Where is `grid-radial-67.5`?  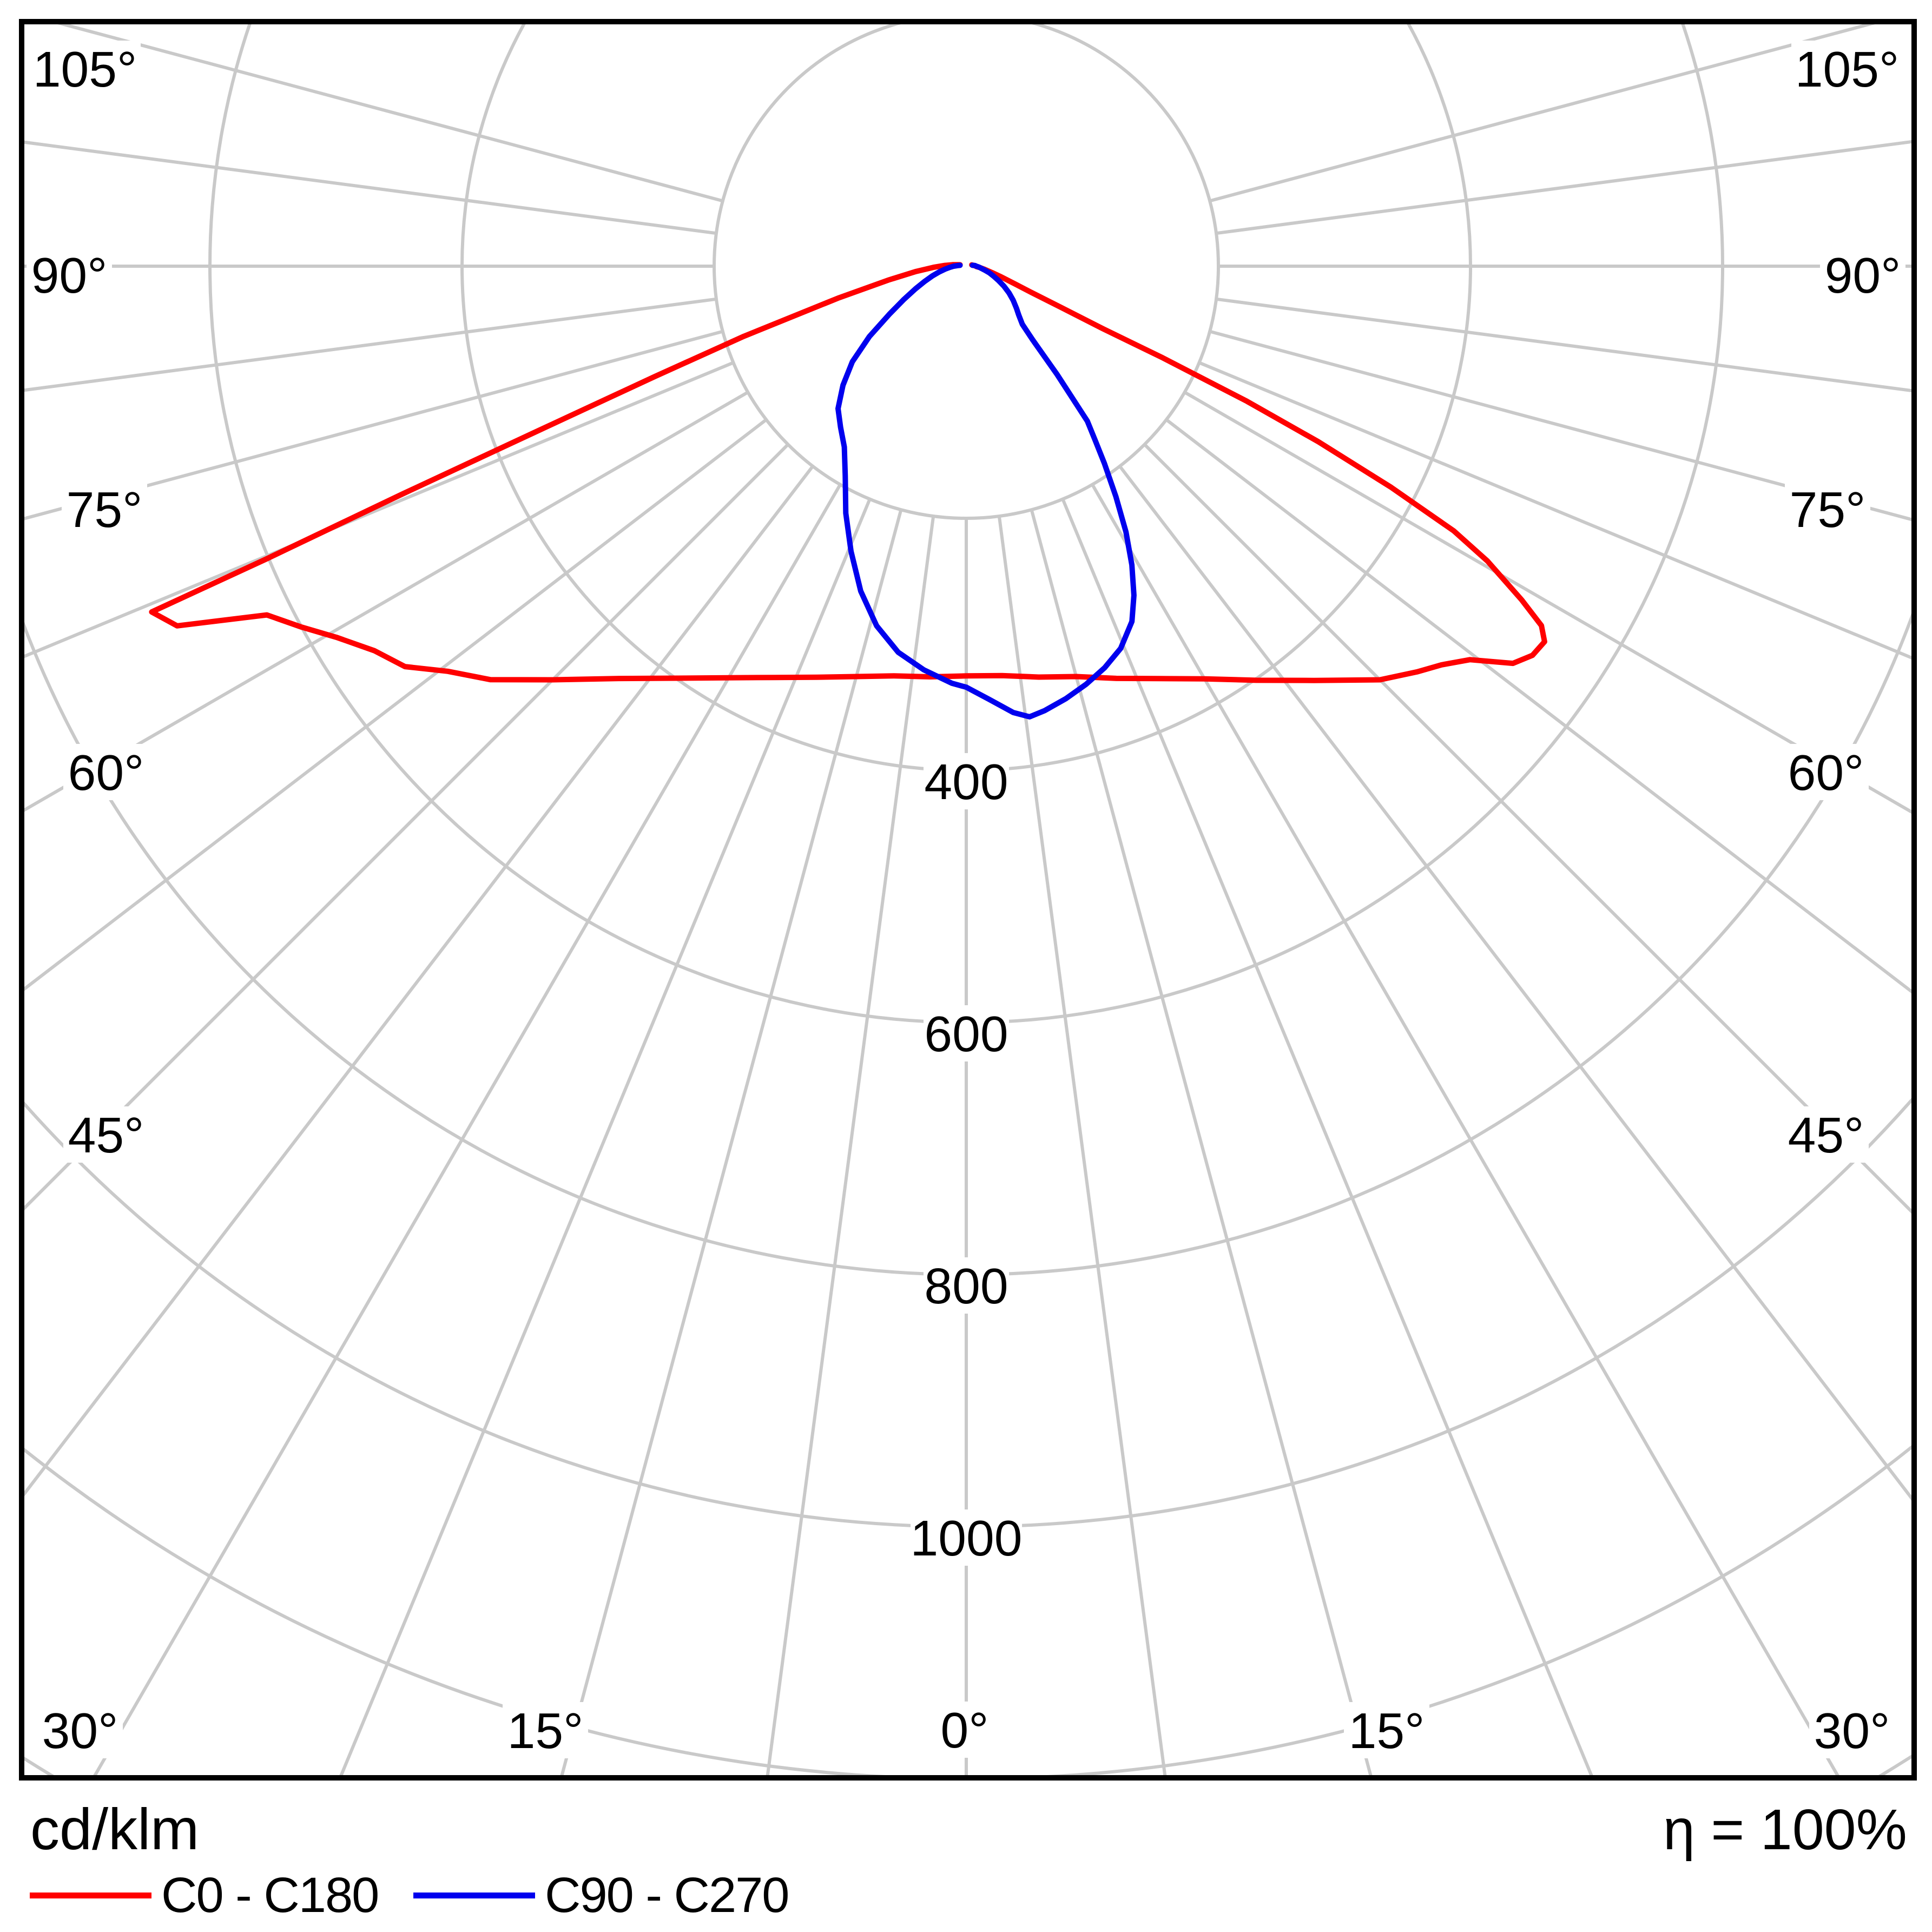 grid-radial-67.5 is located at coordinates (1555, 510).